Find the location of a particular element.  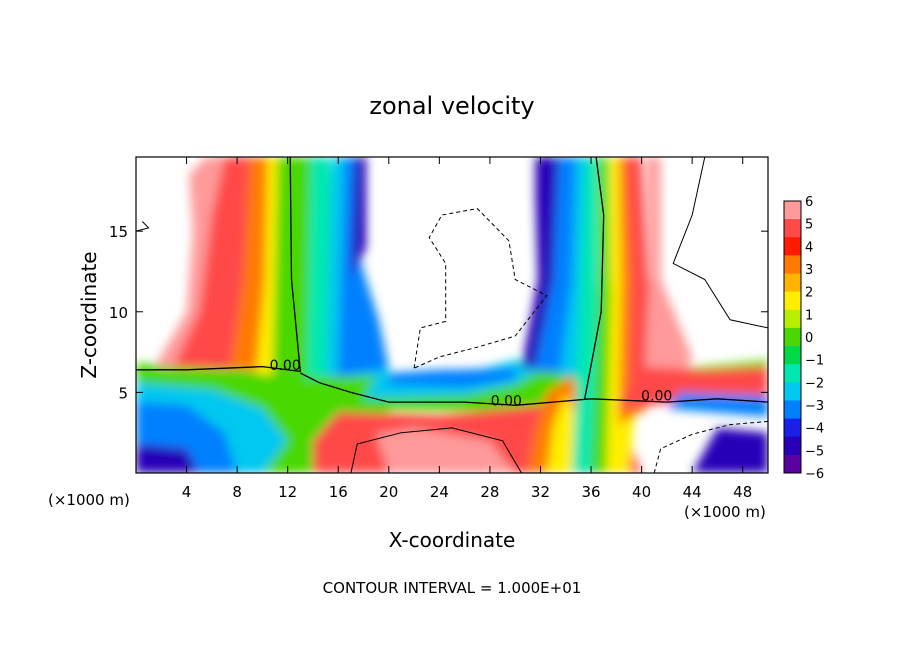

band-mid-blue is located at coordinates (452, 378).